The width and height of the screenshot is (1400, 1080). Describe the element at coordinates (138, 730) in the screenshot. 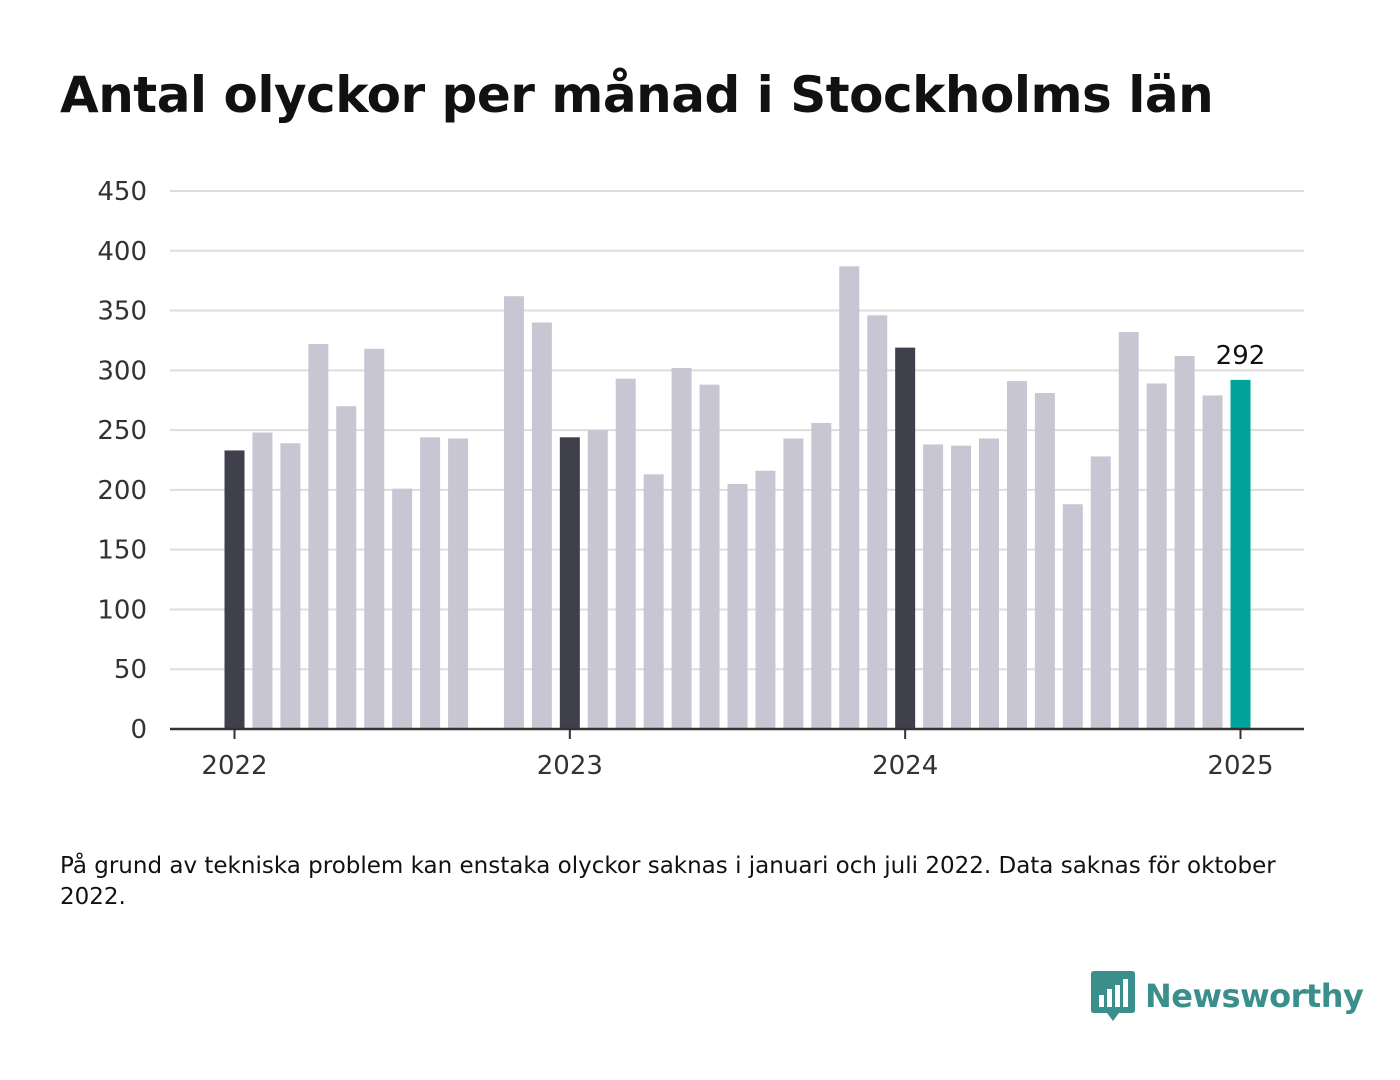

I see `y-tick-label: 0` at that location.